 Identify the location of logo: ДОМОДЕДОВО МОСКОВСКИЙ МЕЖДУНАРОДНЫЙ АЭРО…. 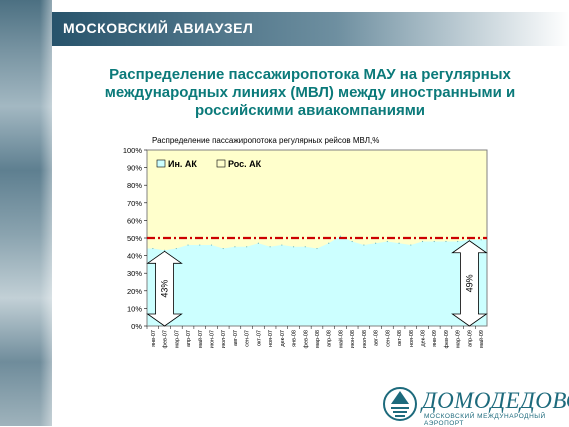
(475, 404).